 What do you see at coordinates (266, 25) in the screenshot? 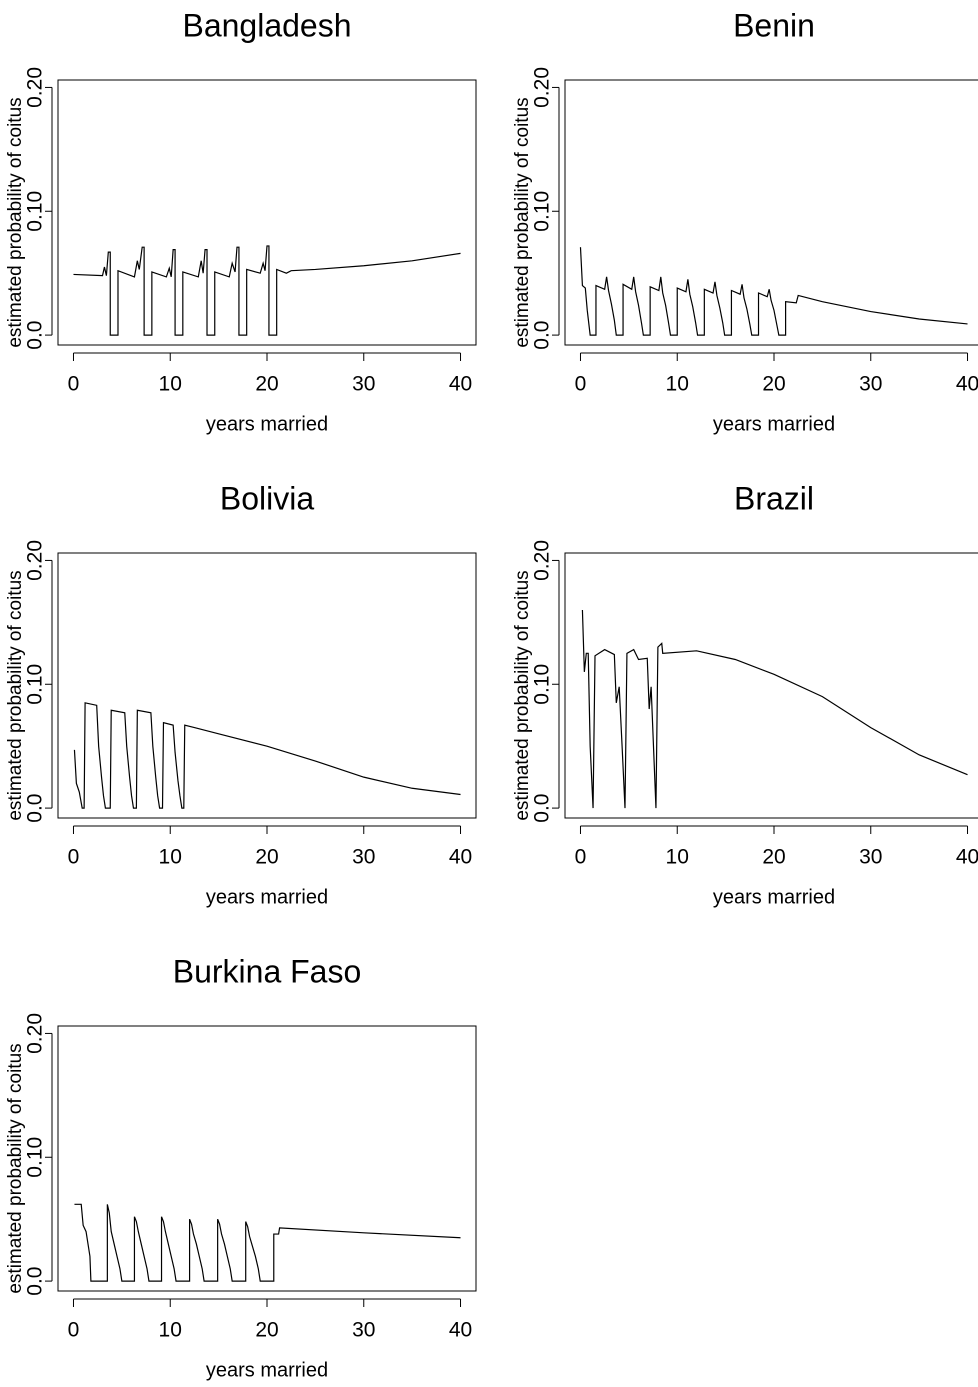
I see `panel-title: Bangladesh` at bounding box center [266, 25].